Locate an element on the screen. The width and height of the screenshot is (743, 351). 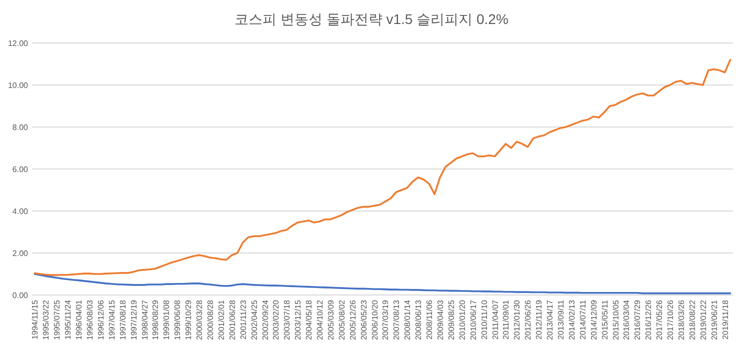
x-tick-label: 2019/01/22 is located at coordinates (703, 319).